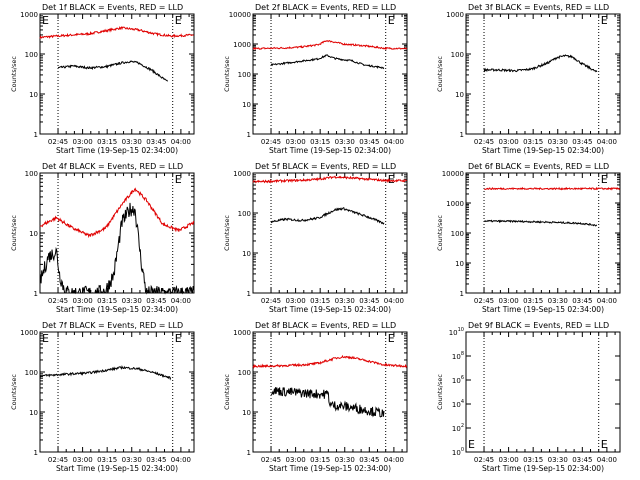 The height and width of the screenshot is (480, 640). What do you see at coordinates (538, 7) in the screenshot?
I see `panel-title: Det 3f BLACK = Events, RED = LLD` at bounding box center [538, 7].